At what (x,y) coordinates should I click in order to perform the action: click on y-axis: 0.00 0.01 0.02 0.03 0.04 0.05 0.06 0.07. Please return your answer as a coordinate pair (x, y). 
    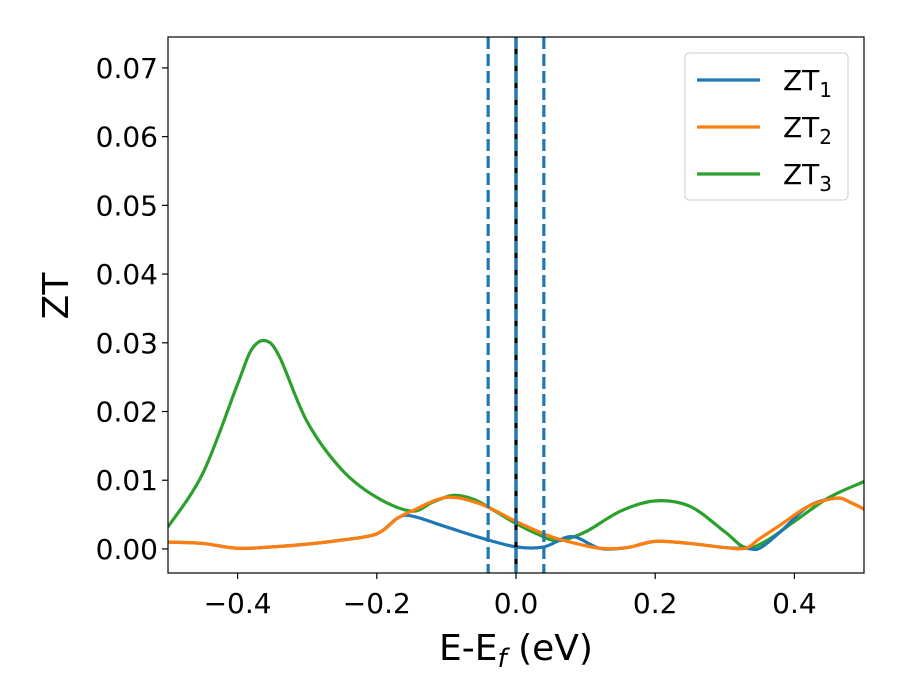
    Looking at the image, I should click on (132, 309).